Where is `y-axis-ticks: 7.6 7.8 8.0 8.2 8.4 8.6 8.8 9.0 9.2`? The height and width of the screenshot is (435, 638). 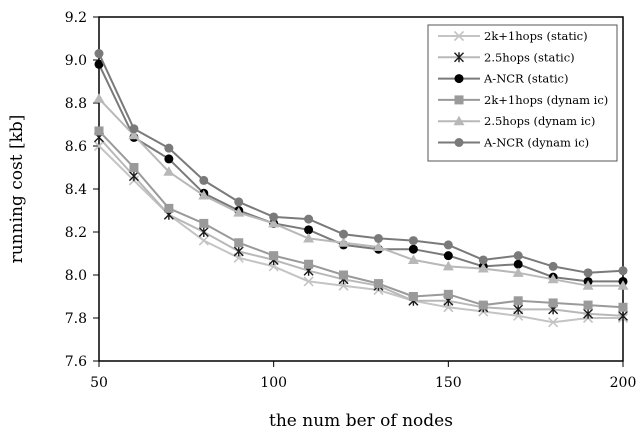
y-axis-ticks: 7.6 7.8 8.0 8.2 8.4 8.6 8.8 9.0 9.2 is located at coordinates (82, 190).